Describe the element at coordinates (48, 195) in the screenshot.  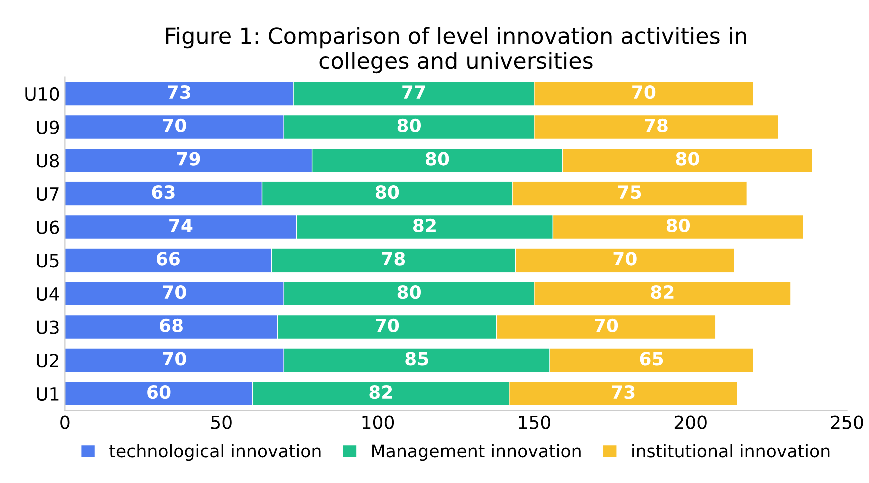
I see `y-tick-label: U7` at that location.